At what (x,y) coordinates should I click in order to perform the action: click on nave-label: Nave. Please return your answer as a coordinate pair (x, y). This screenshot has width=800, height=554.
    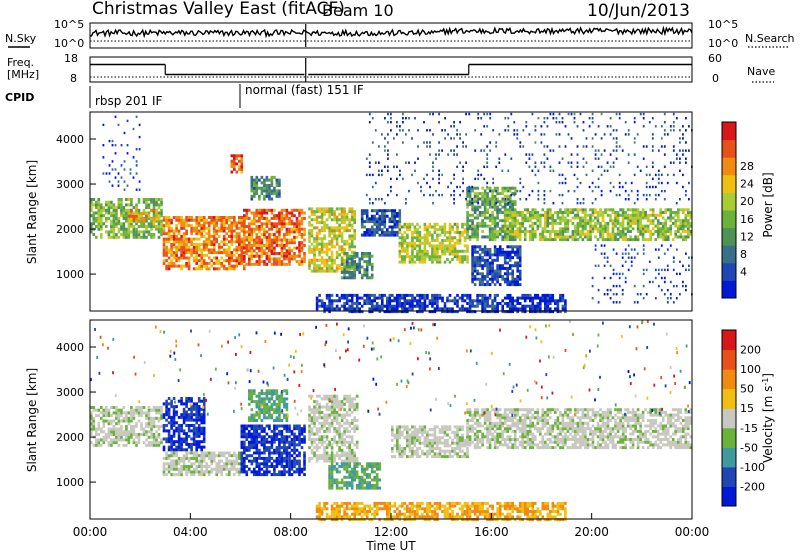
    Looking at the image, I should click on (761, 71).